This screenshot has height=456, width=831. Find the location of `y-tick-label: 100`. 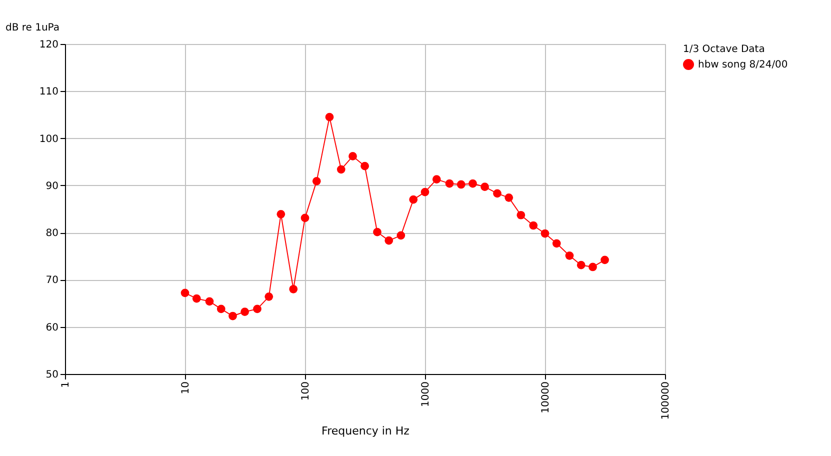

y-tick-label: 100 is located at coordinates (48, 139).